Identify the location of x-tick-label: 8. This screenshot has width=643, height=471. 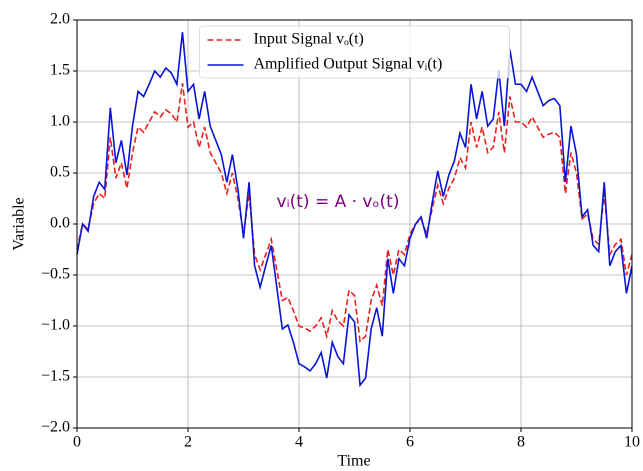
(521, 442).